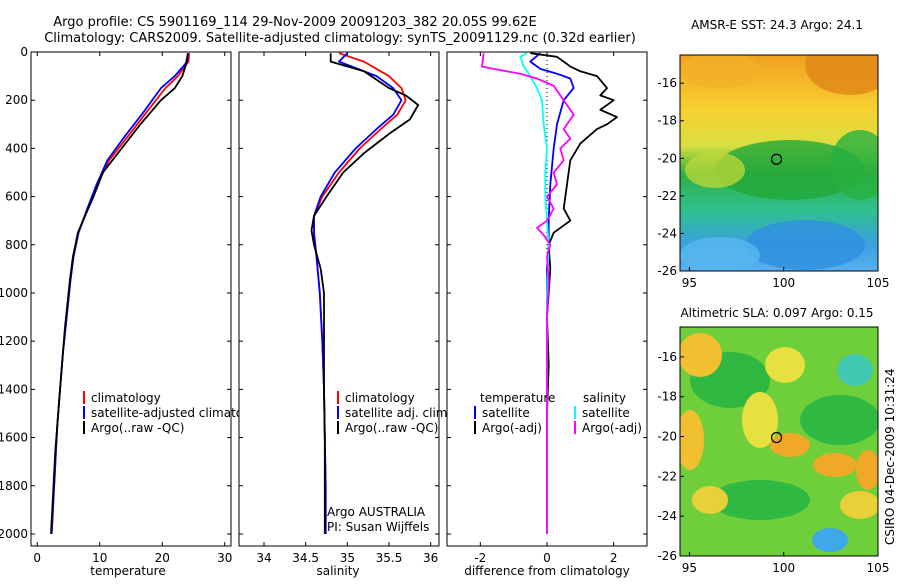 The height and width of the screenshot is (584, 900). I want to click on sla-map-frame, so click(779, 441).